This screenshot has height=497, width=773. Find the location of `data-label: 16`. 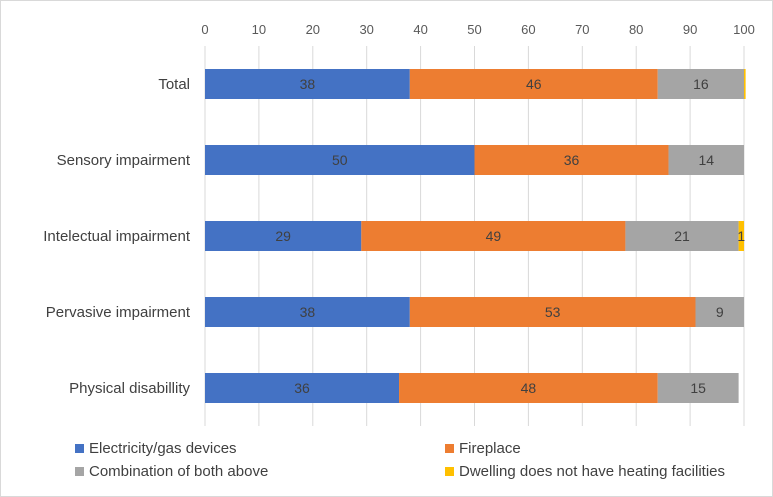

data-label: 16 is located at coordinates (701, 84).